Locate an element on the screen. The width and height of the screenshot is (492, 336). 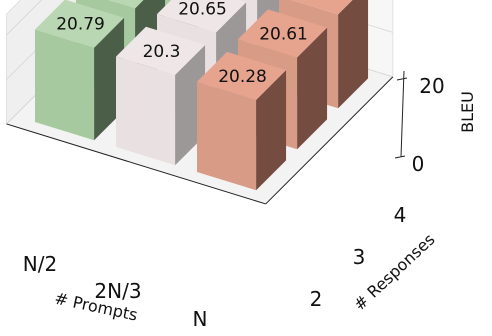
x-tick-label: N is located at coordinates (200, 319).